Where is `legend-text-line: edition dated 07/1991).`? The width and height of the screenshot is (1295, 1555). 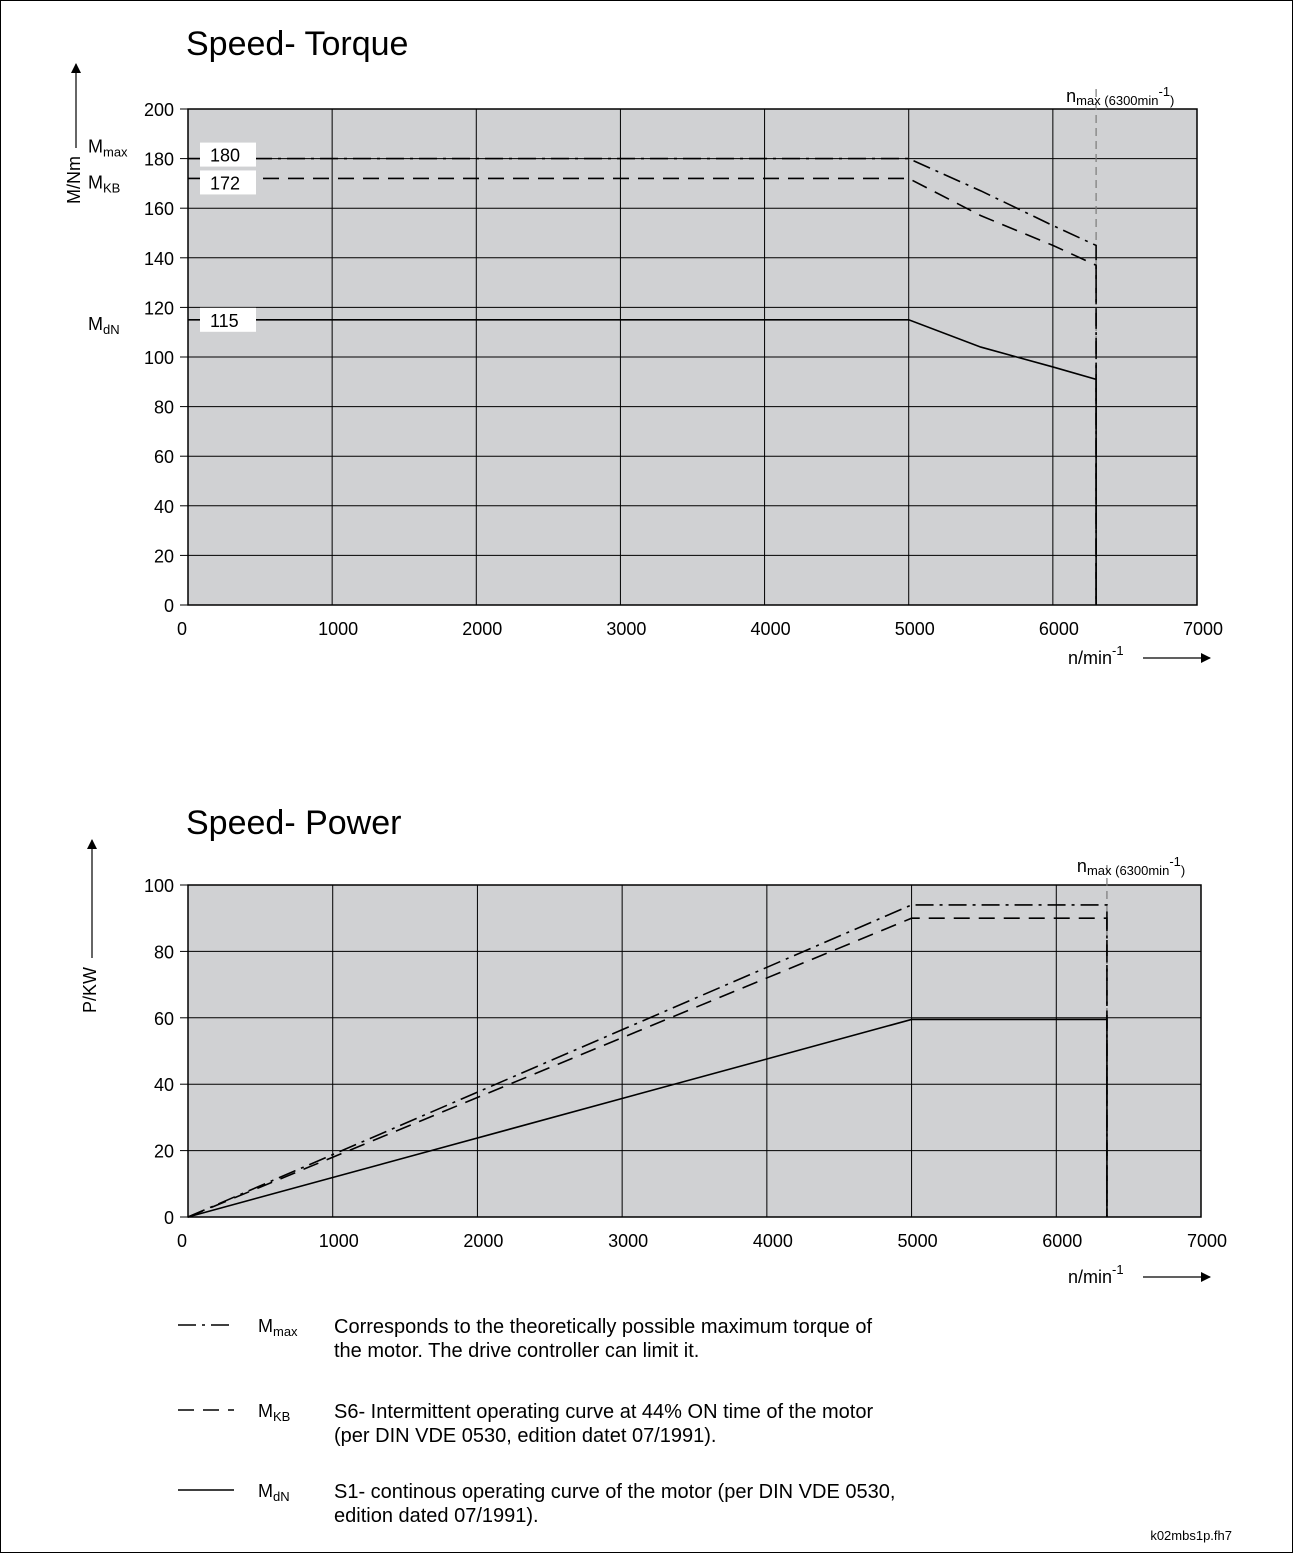 legend-text-line: edition dated 07/1991). is located at coordinates (436, 1516).